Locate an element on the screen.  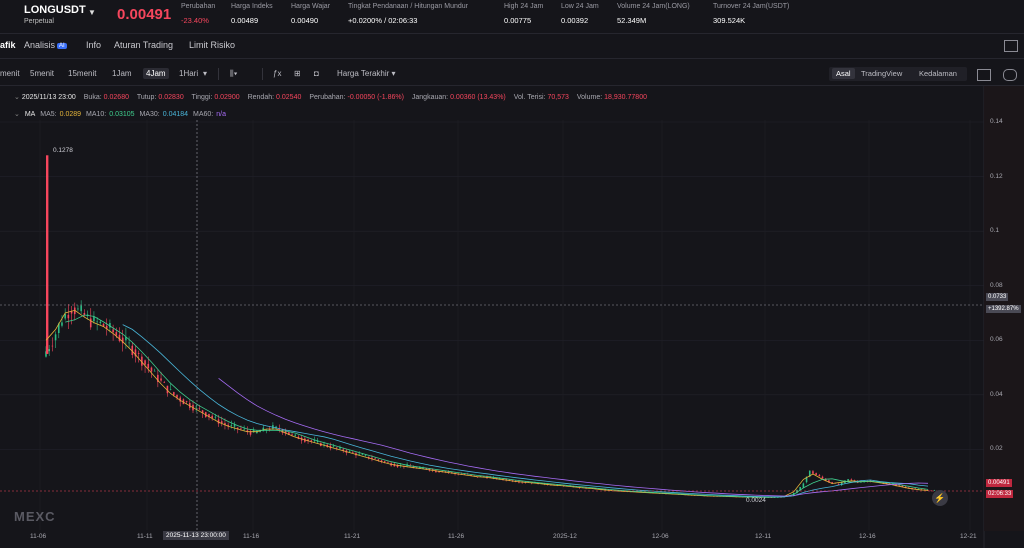
crosshair-price-tag: 0.0733 is located at coordinates (997, 297).